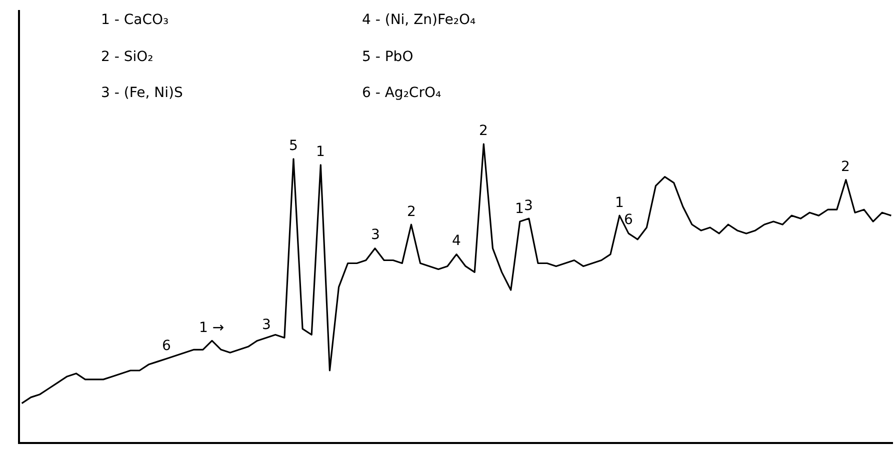 This screenshot has width=895, height=452. I want to click on text: 3 - (Fe, Ni)S, so click(142, 93).